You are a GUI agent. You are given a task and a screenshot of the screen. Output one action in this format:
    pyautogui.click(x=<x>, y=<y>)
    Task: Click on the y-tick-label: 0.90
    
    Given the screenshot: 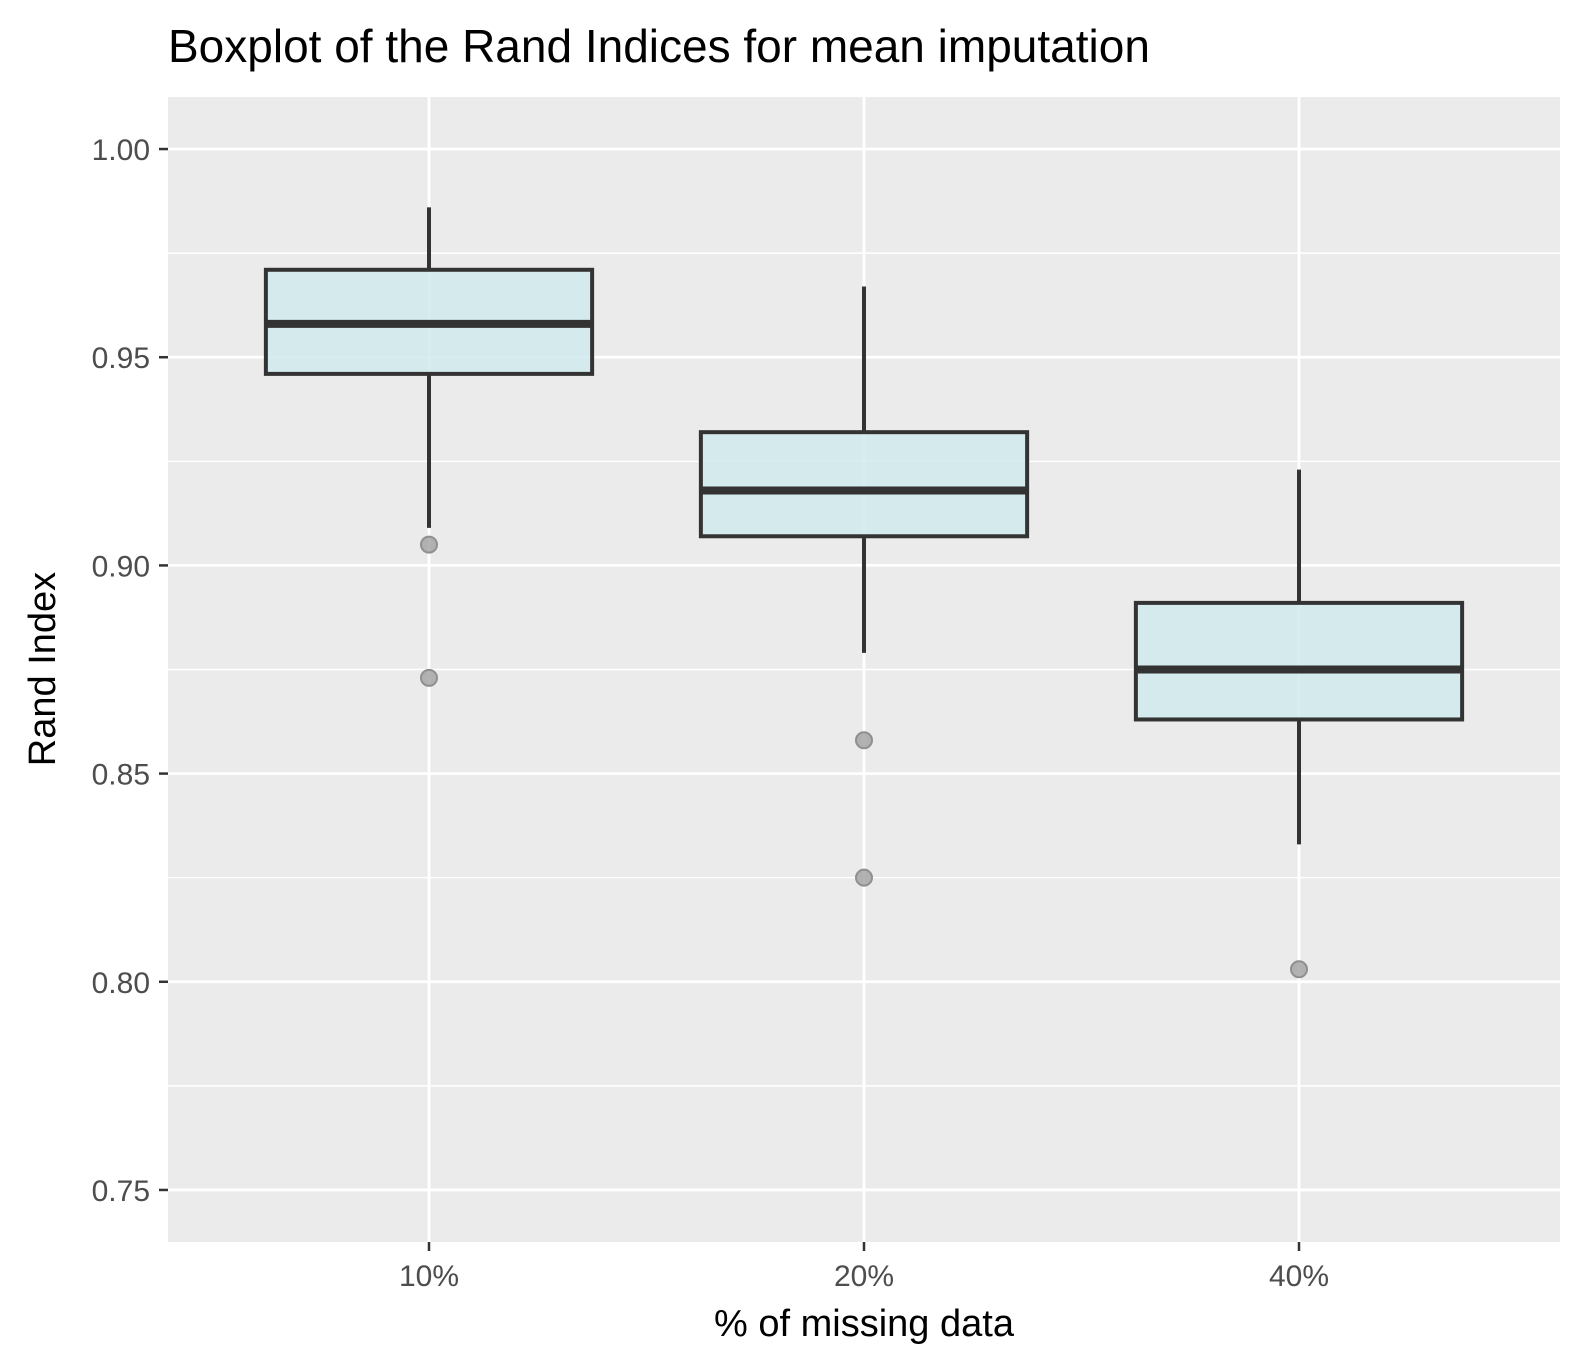 What is the action you would take?
    pyautogui.click(x=121, y=566)
    